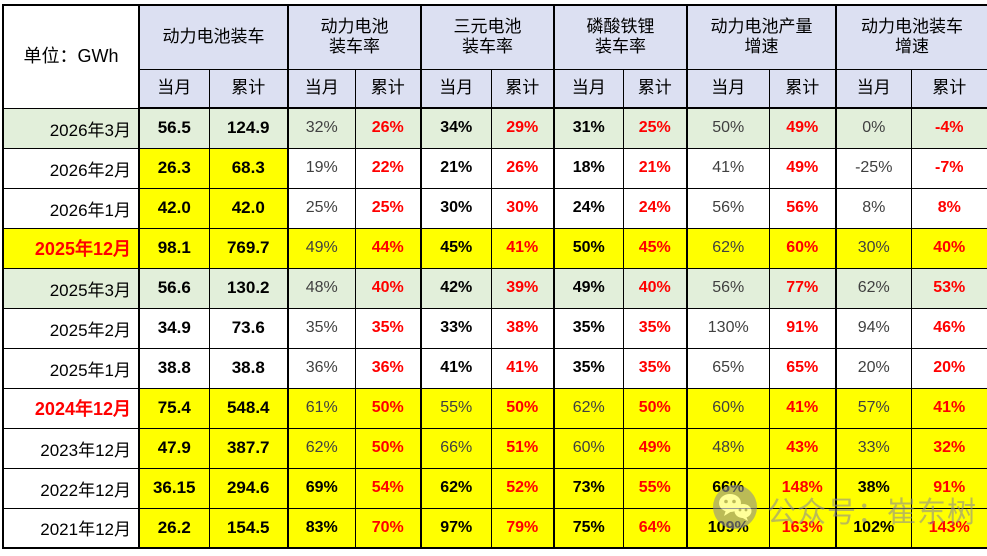 The image size is (987, 556). What do you see at coordinates (321, 448) in the screenshot?
I see `table-cell: 62%` at bounding box center [321, 448].